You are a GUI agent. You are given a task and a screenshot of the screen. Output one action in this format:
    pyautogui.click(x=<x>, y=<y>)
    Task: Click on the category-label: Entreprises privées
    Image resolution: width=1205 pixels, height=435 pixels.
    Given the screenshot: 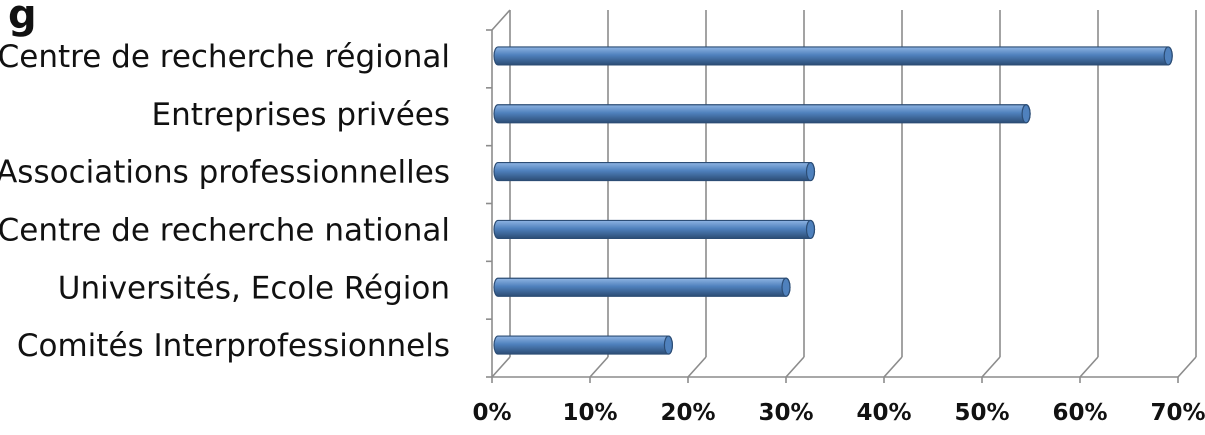 What is the action you would take?
    pyautogui.click(x=301, y=115)
    